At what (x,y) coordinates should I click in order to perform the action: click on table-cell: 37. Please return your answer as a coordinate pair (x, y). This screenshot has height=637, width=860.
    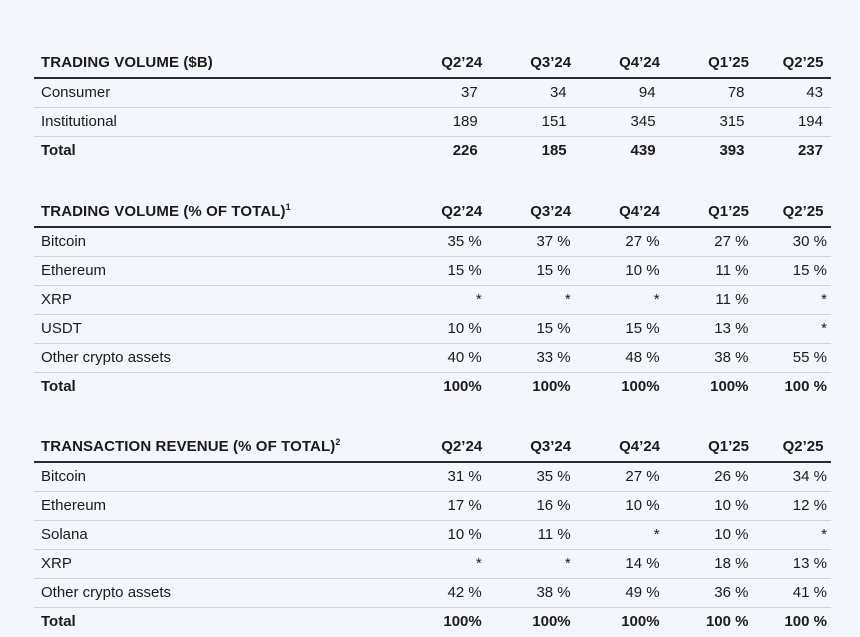
    Looking at the image, I should click on (445, 93).